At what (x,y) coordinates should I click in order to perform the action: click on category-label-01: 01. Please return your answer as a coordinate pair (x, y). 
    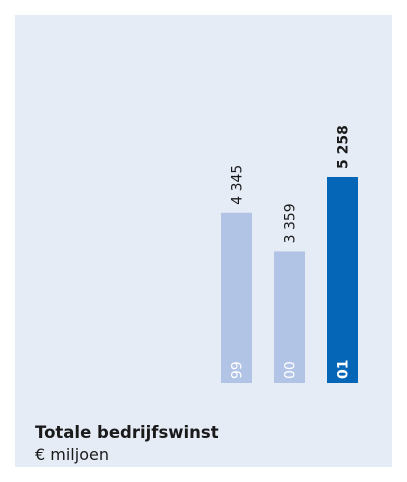
    Looking at the image, I should click on (344, 369).